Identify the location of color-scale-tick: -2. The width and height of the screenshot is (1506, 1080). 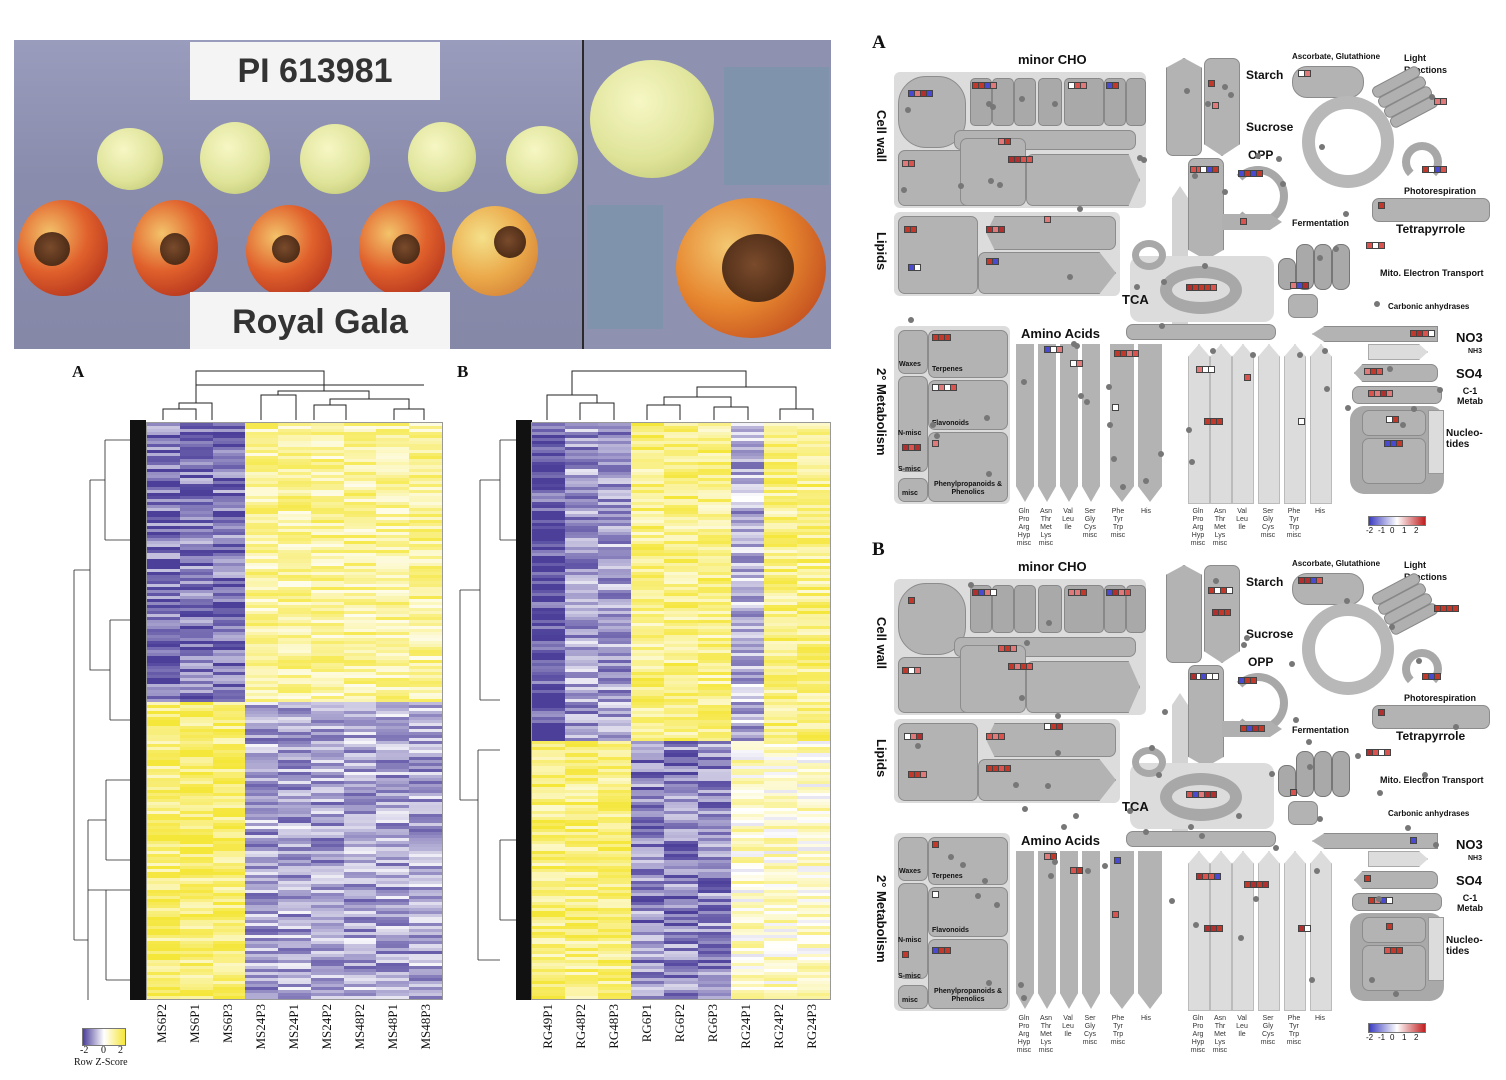
(1370, 530).